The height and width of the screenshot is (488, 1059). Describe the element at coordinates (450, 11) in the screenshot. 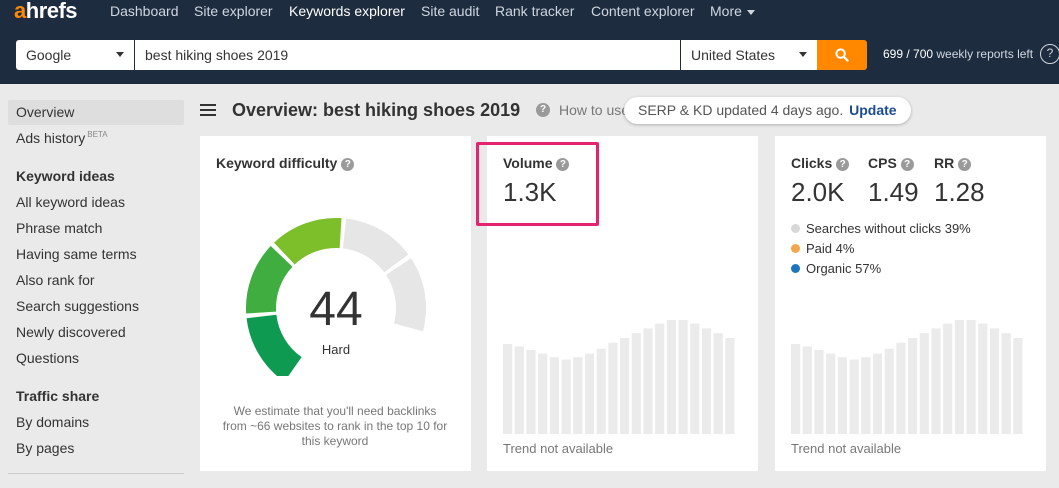

I see `nav-site-audit: Site audit` at that location.